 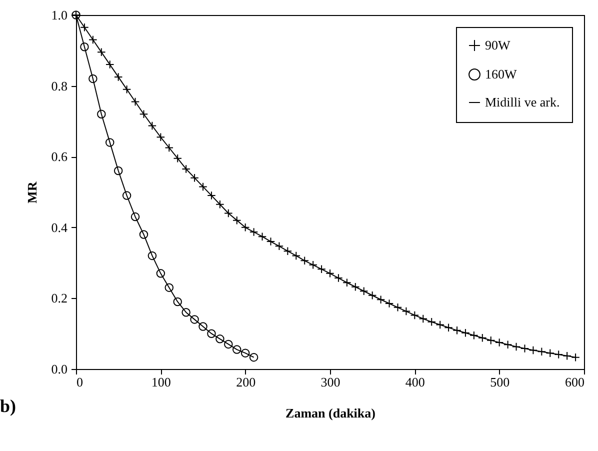 I want to click on y-tick-label: 1.0, so click(x=59, y=15).